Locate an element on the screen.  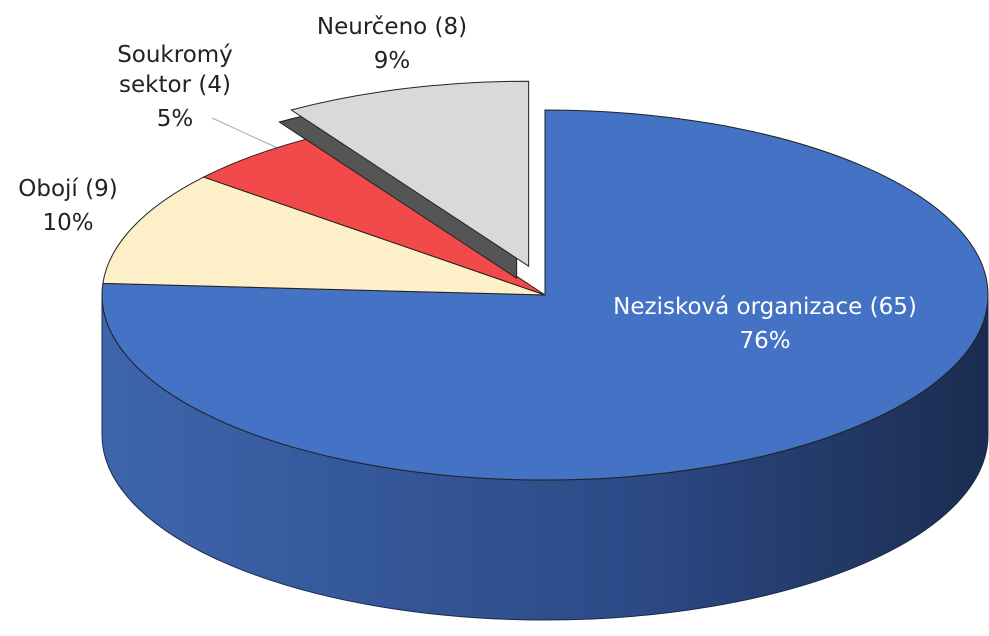
slice-value-label: 76% is located at coordinates (765, 341).